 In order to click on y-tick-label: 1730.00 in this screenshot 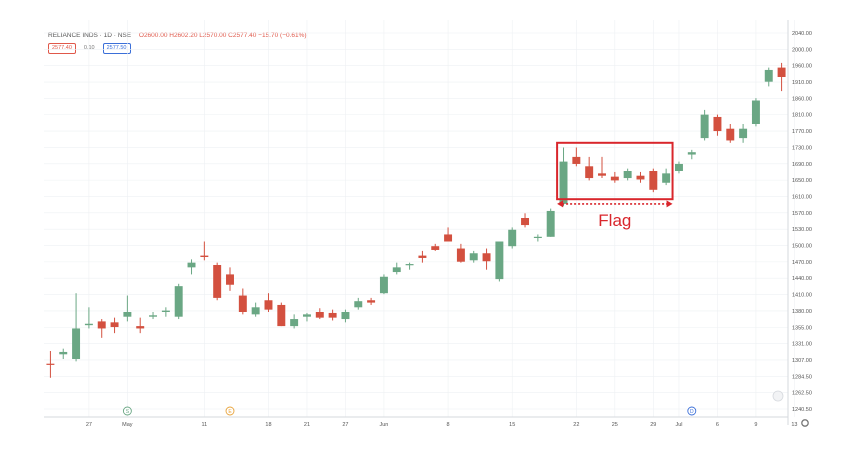, I will do `click(802, 148)`.